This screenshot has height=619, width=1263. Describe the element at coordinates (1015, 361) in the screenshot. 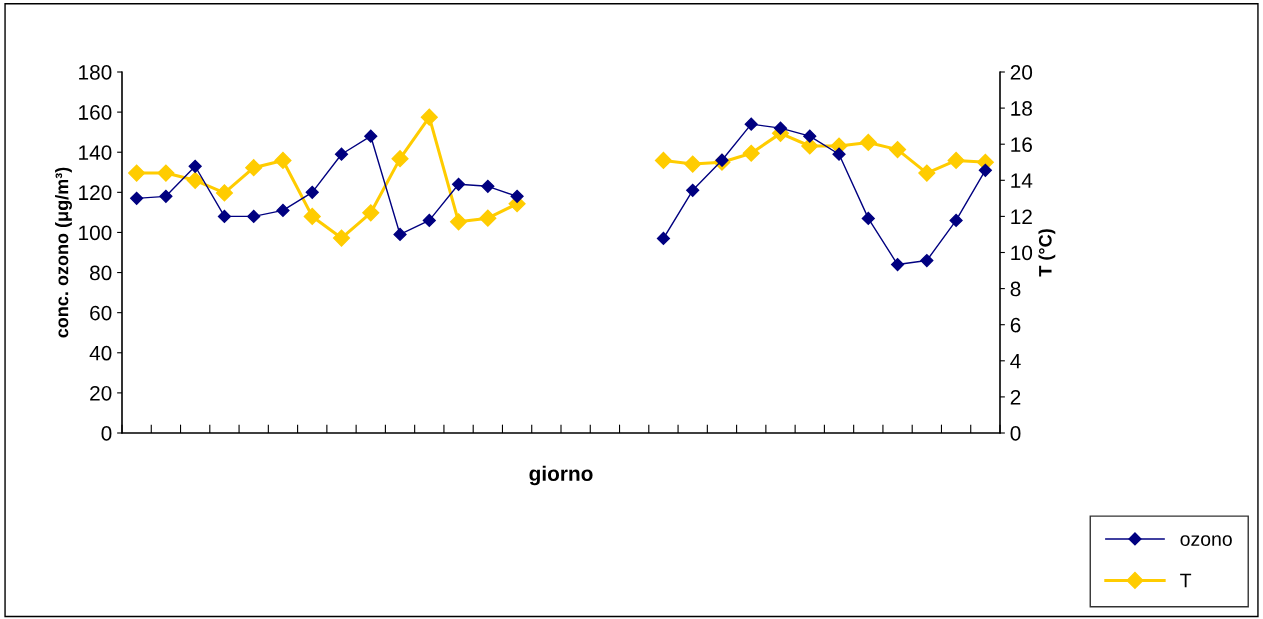

I see `y2-tick-label: 4` at that location.